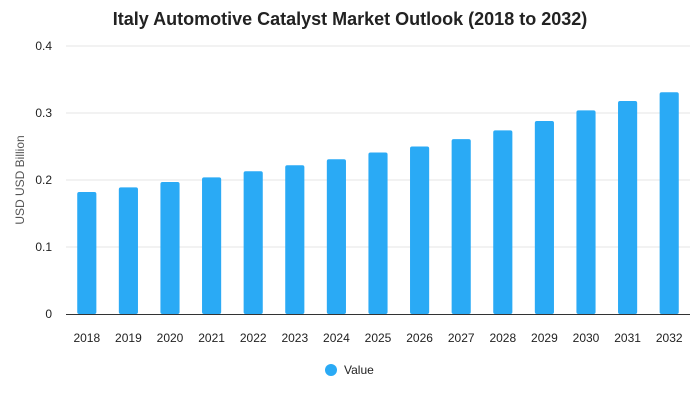 This screenshot has height=405, width=700. What do you see at coordinates (586, 212) in the screenshot?
I see `bar-2030` at bounding box center [586, 212].